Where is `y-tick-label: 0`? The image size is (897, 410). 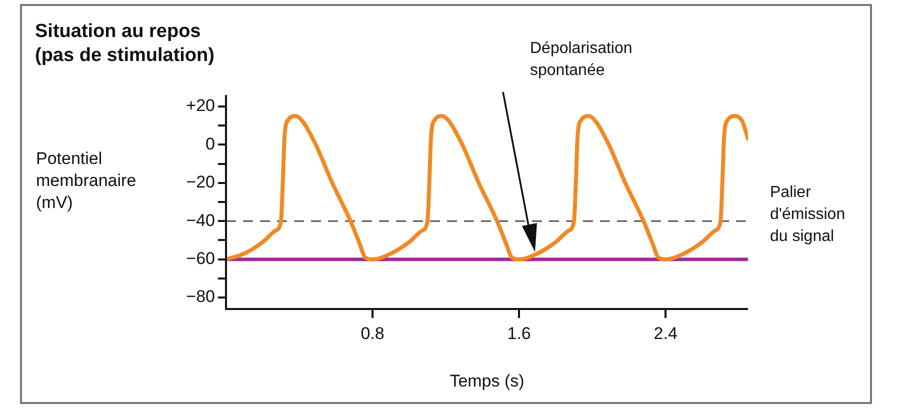 y-tick-label: 0 is located at coordinates (210, 144).